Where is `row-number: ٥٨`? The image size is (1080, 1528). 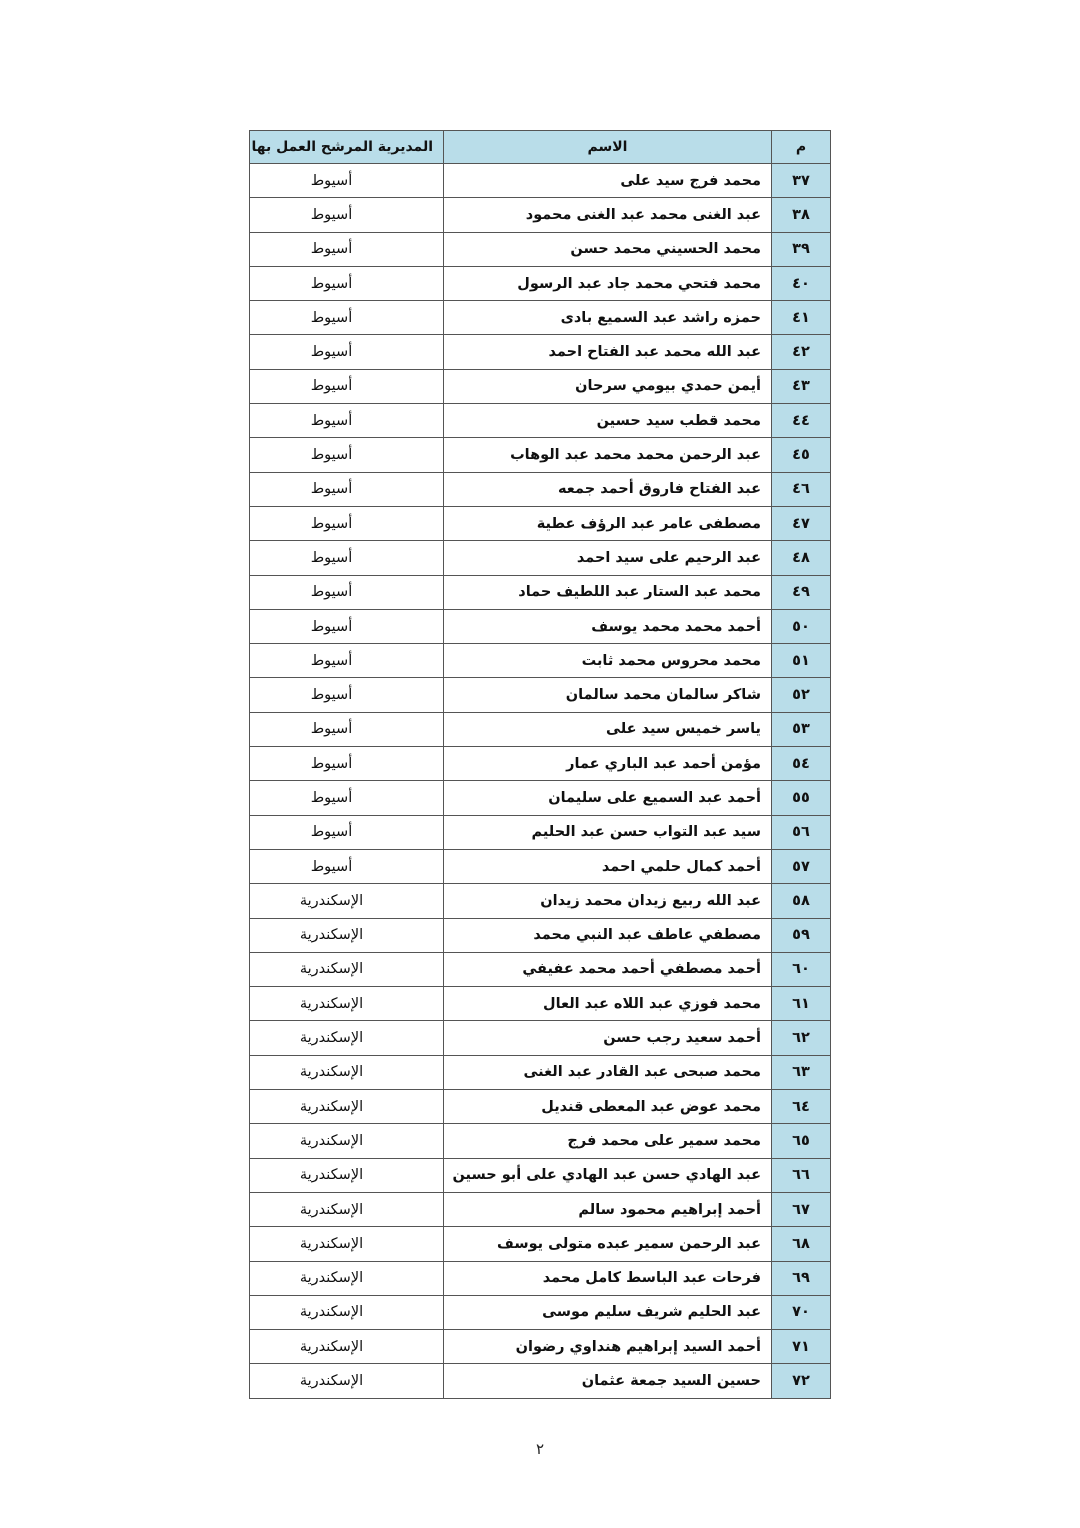 row-number: ٥٨ is located at coordinates (801, 901).